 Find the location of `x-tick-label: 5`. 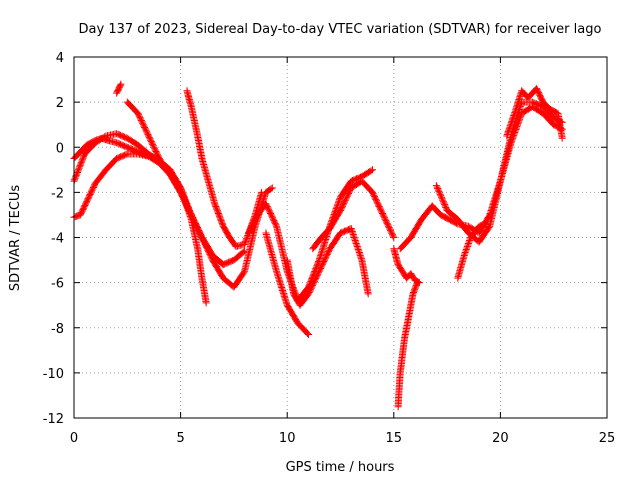

x-tick-label: 5 is located at coordinates (180, 438).